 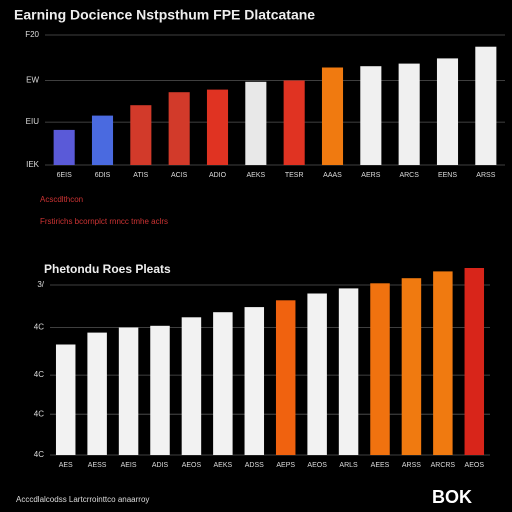 I want to click on y-tick-label: IEK, so click(x=33, y=164).